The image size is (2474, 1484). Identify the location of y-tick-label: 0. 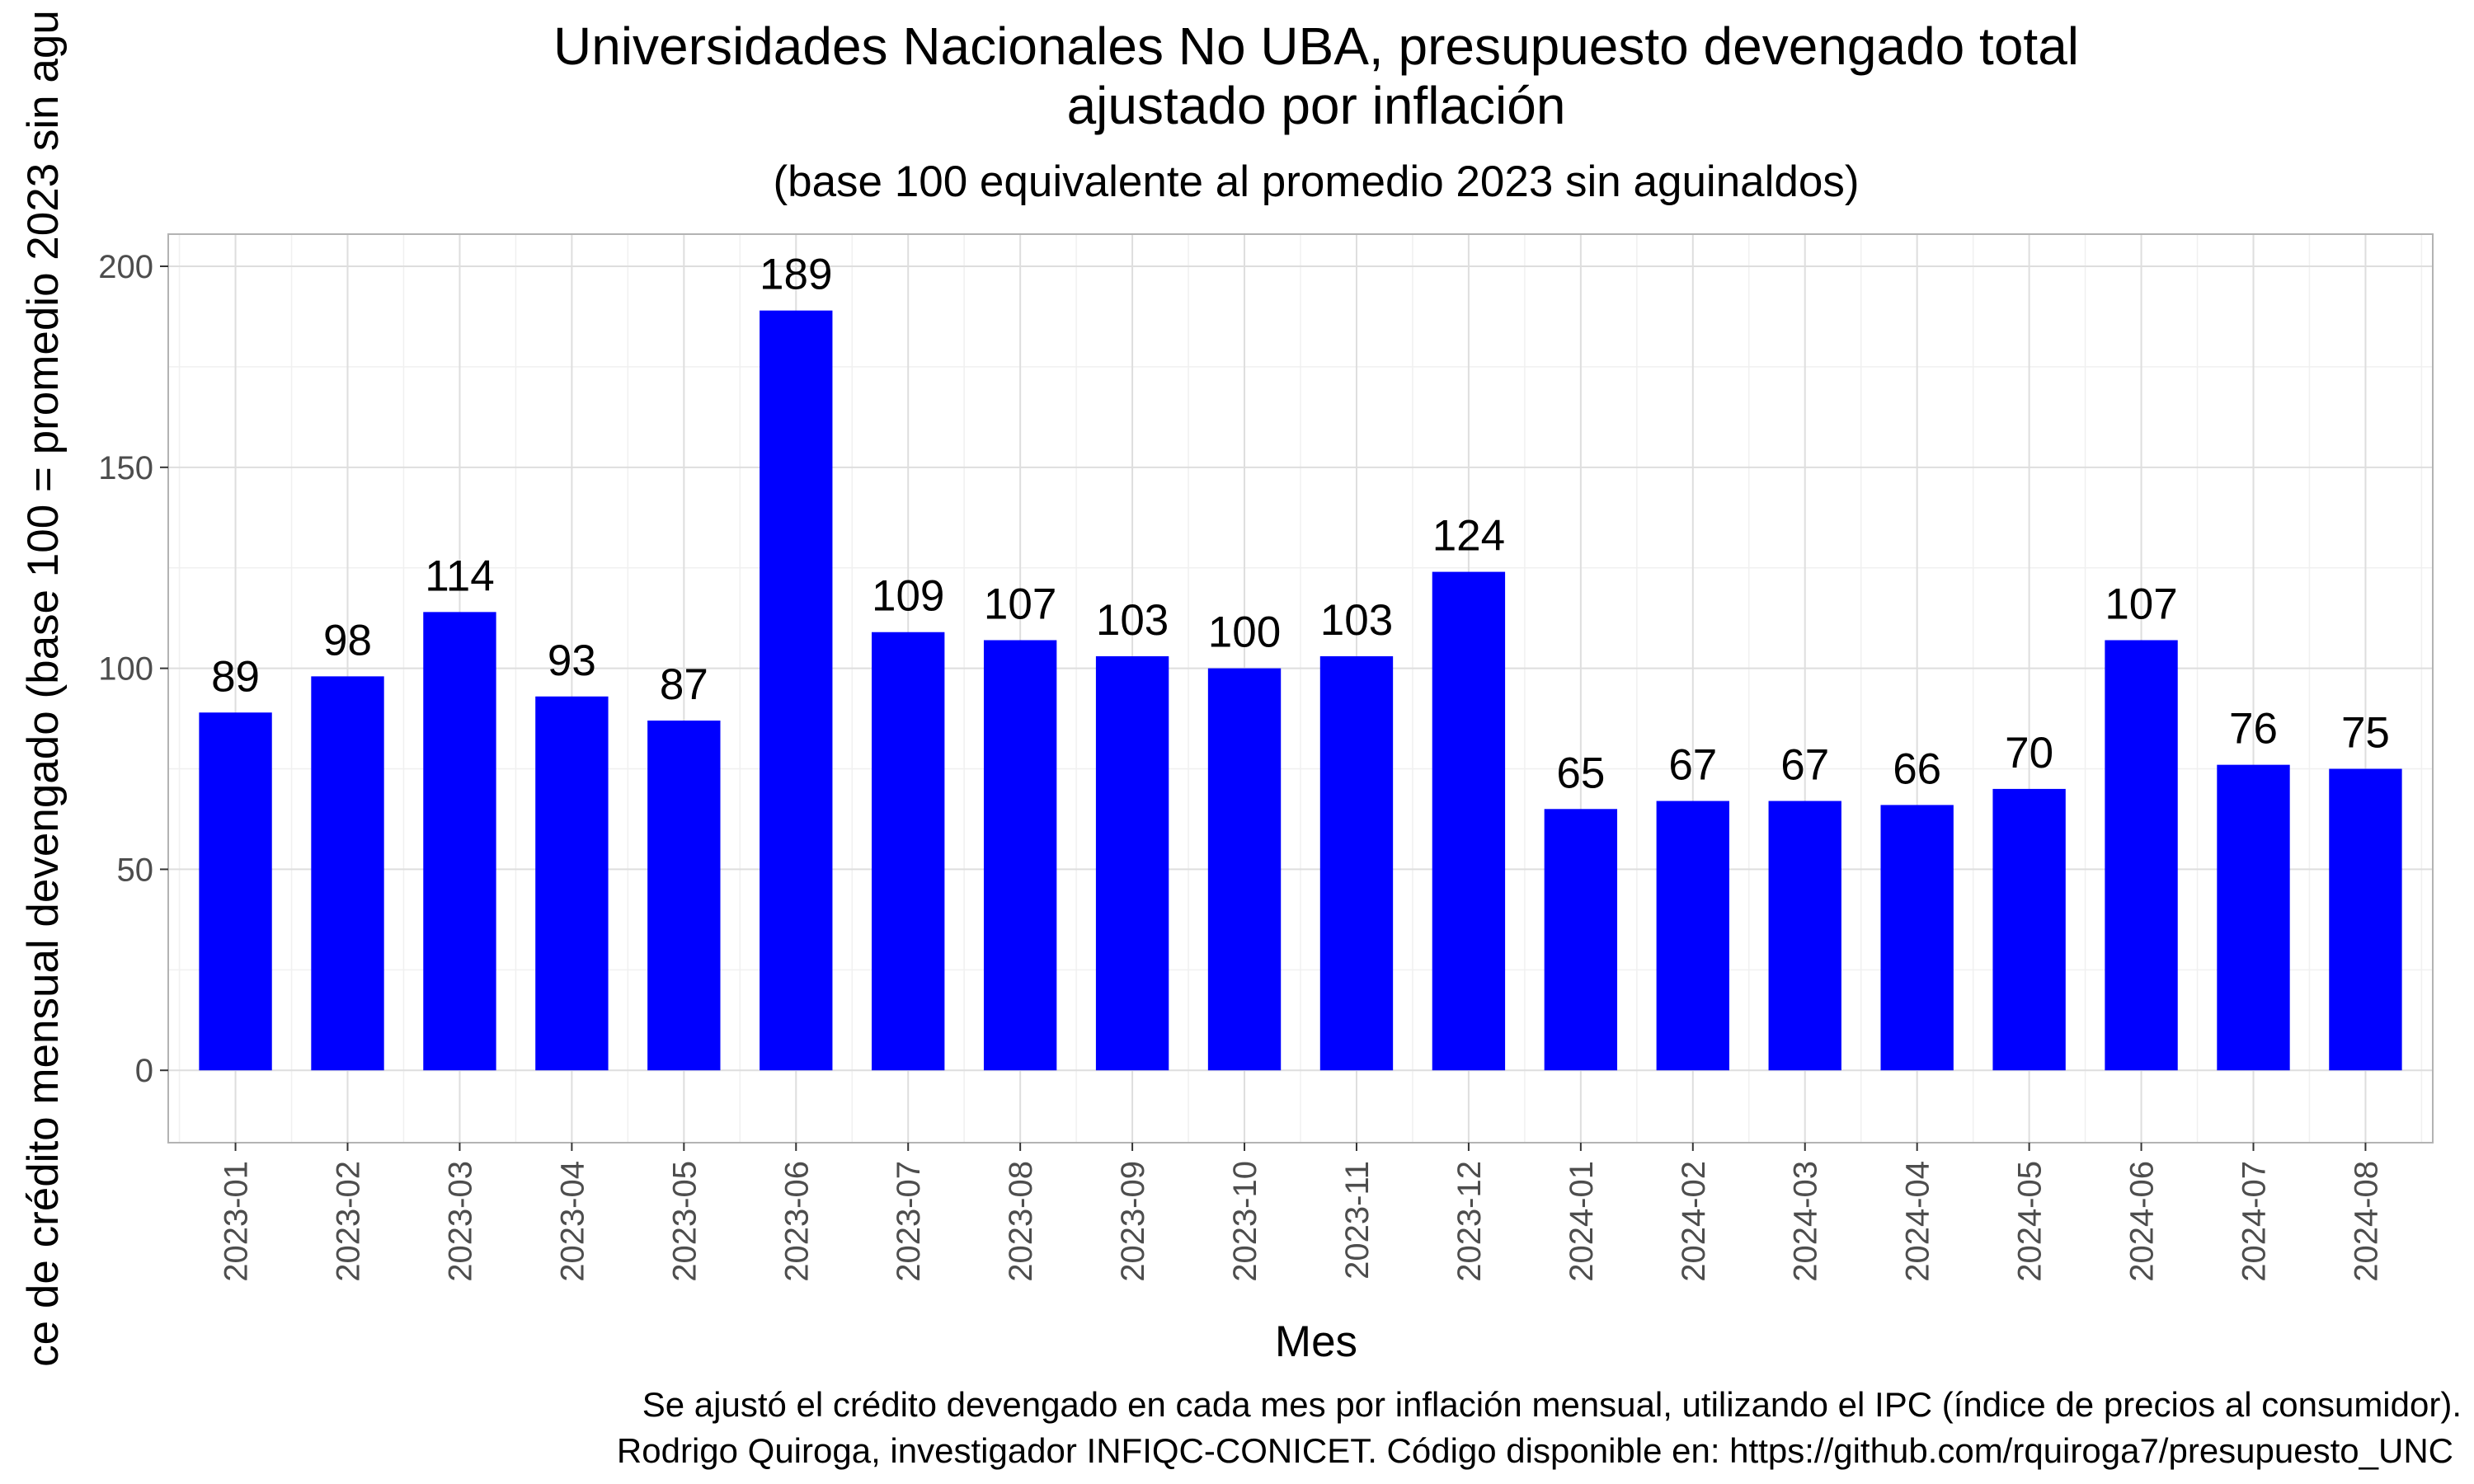
(144, 1071).